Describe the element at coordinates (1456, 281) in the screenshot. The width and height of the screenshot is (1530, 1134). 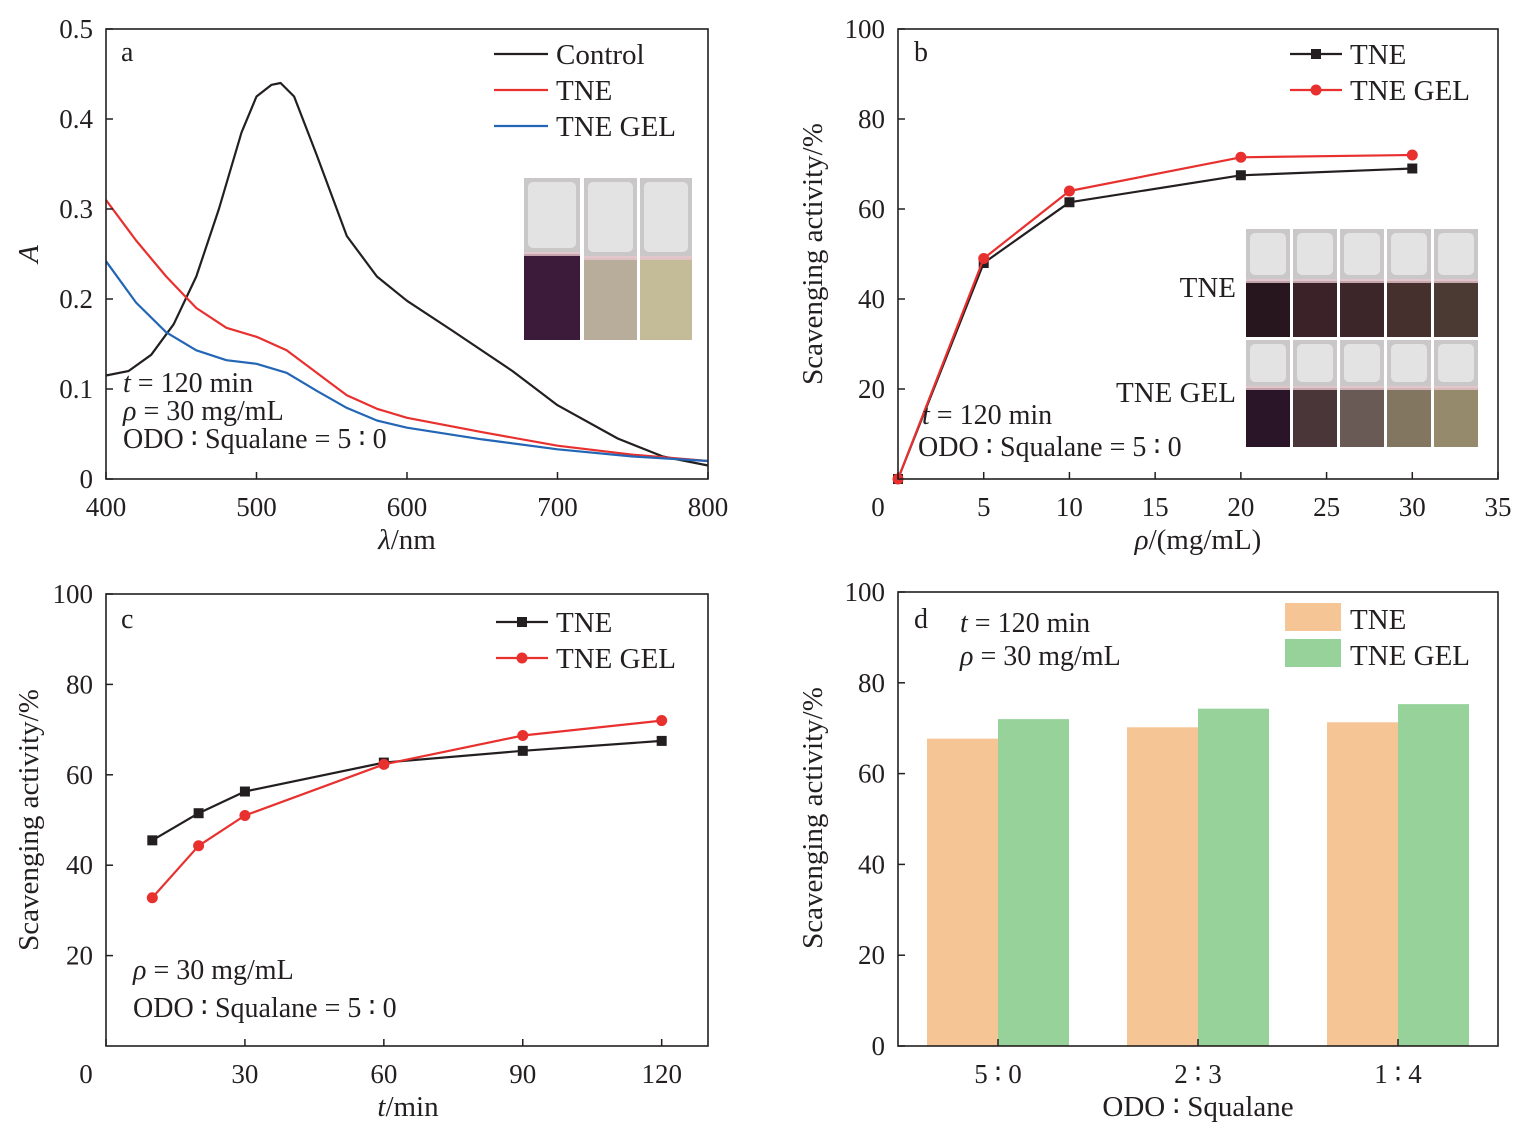
I see `vial-tne-5-meniscus` at that location.